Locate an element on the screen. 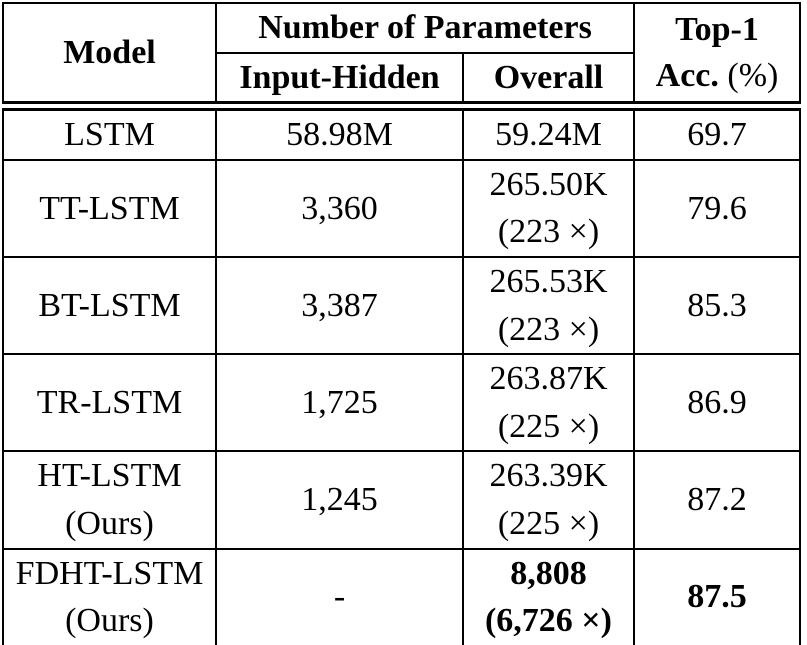 The image size is (807, 645). input-hidden-cell: 1,725 is located at coordinates (339, 403).